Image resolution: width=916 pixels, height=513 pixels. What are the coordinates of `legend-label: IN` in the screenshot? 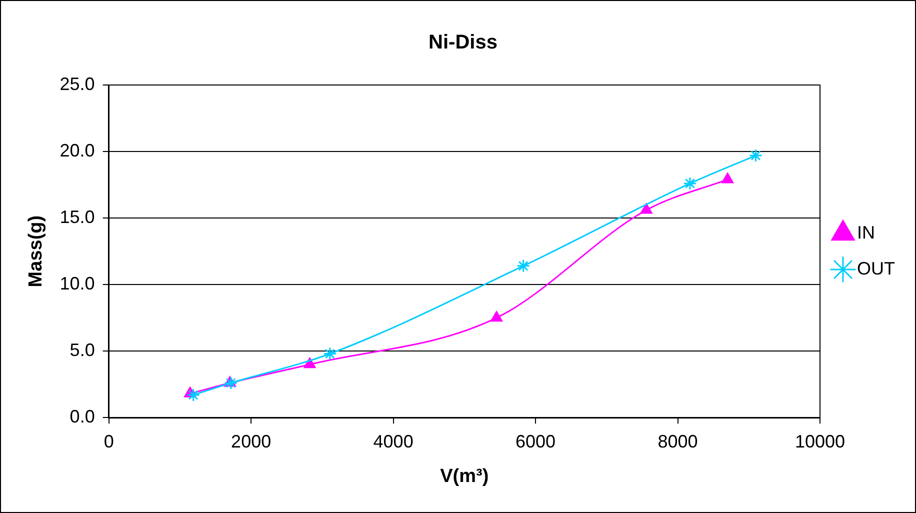 It's located at (866, 232).